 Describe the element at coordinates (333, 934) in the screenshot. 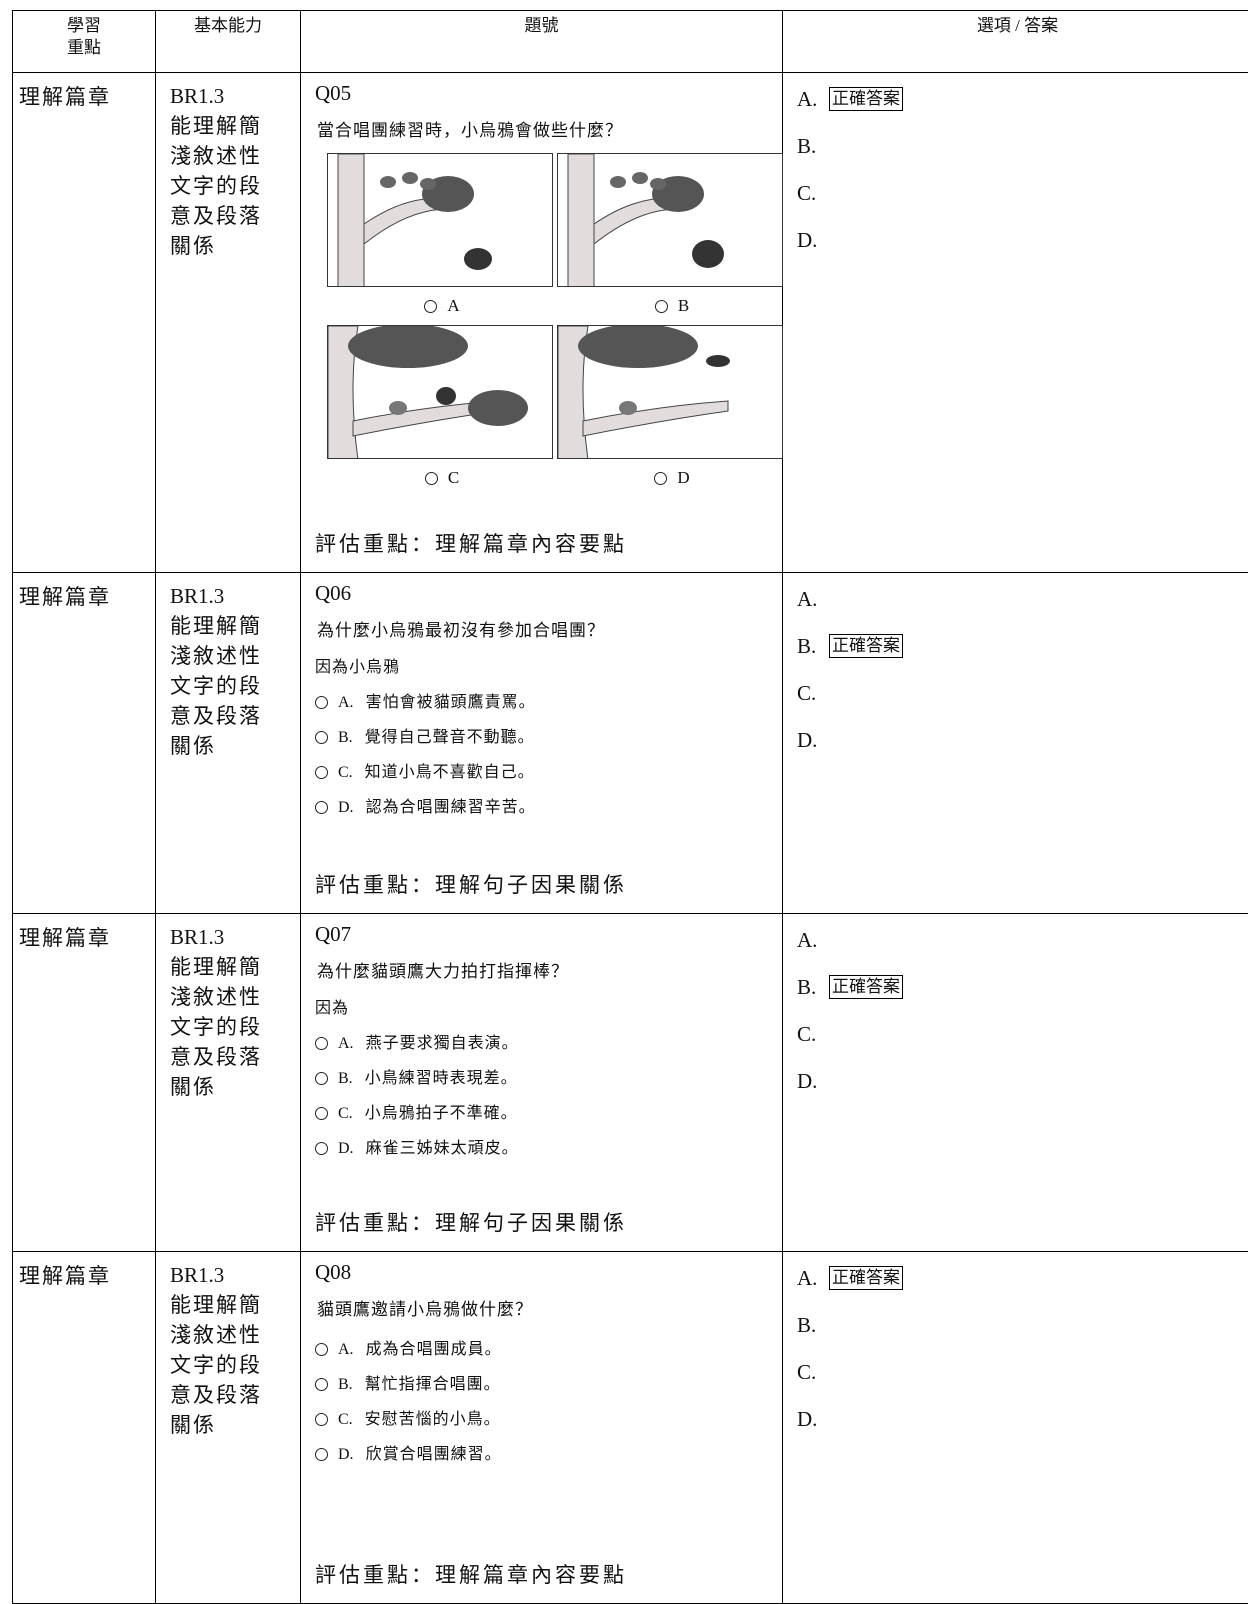

I see `question-id: Q07` at that location.